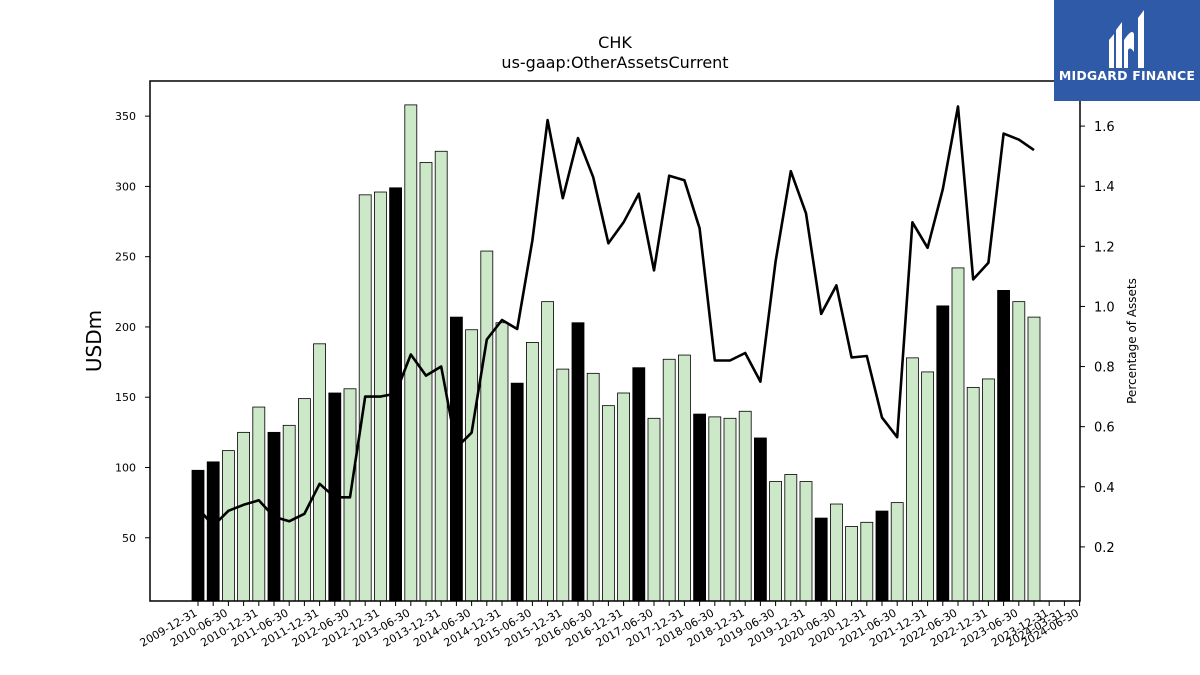  What do you see at coordinates (129, 538) in the screenshot?
I see `y-tick-label: 50` at bounding box center [129, 538].